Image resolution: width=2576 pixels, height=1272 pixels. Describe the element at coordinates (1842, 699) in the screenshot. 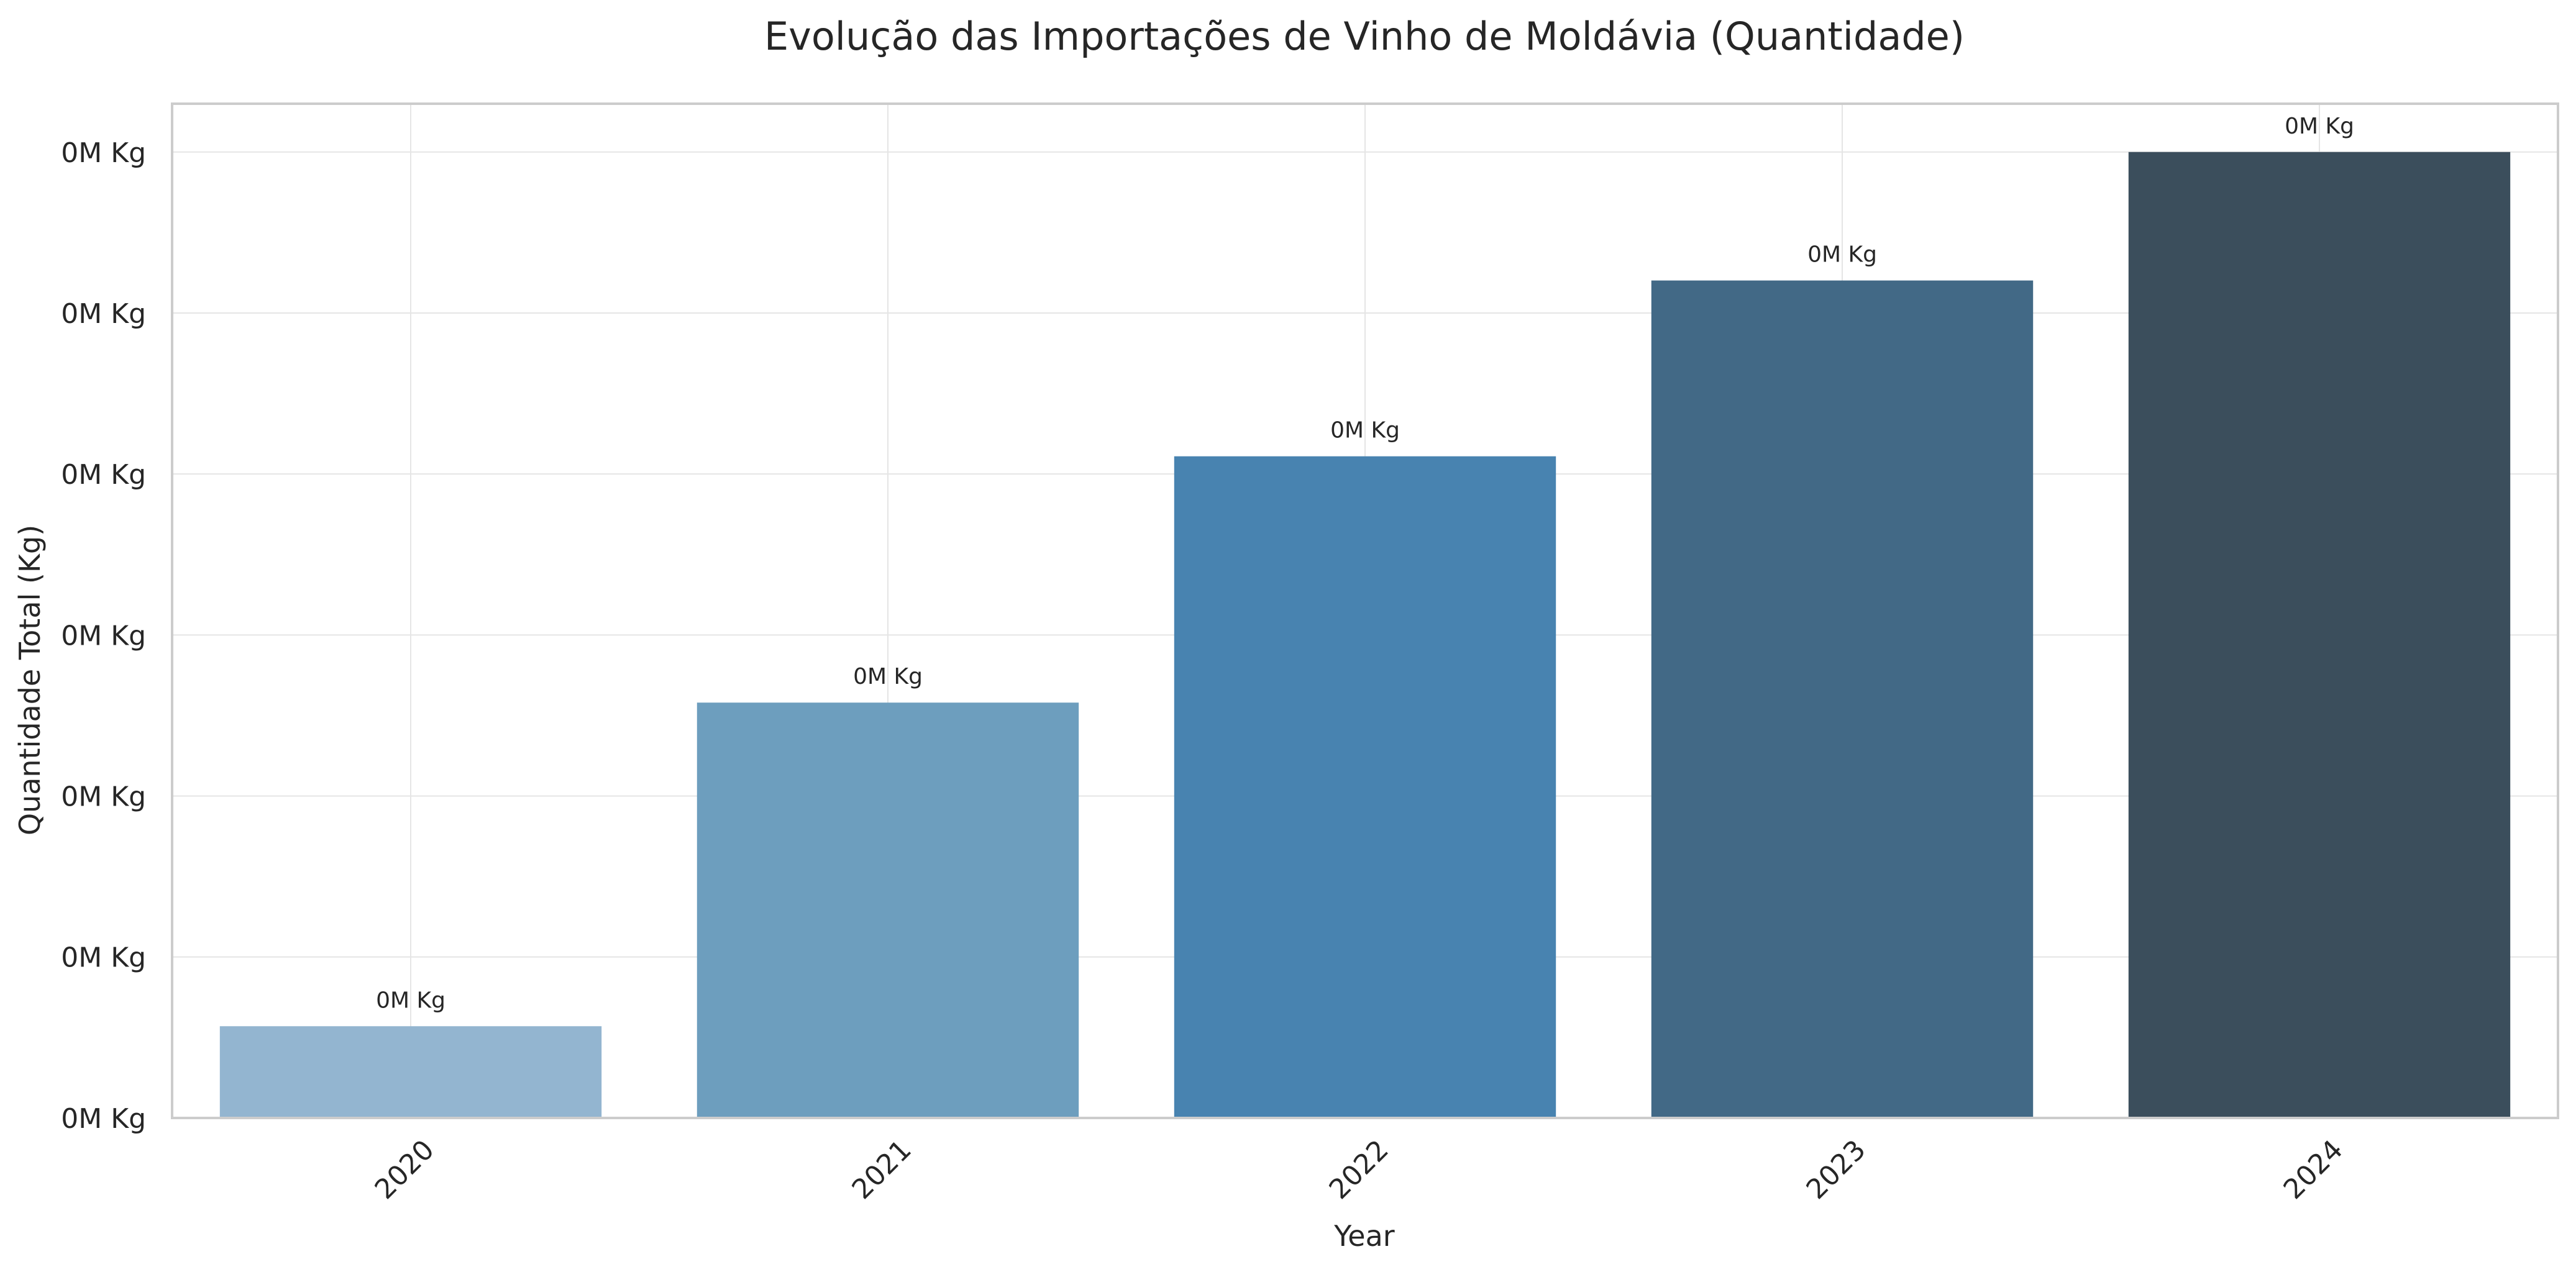

I see `bar-2023` at that location.